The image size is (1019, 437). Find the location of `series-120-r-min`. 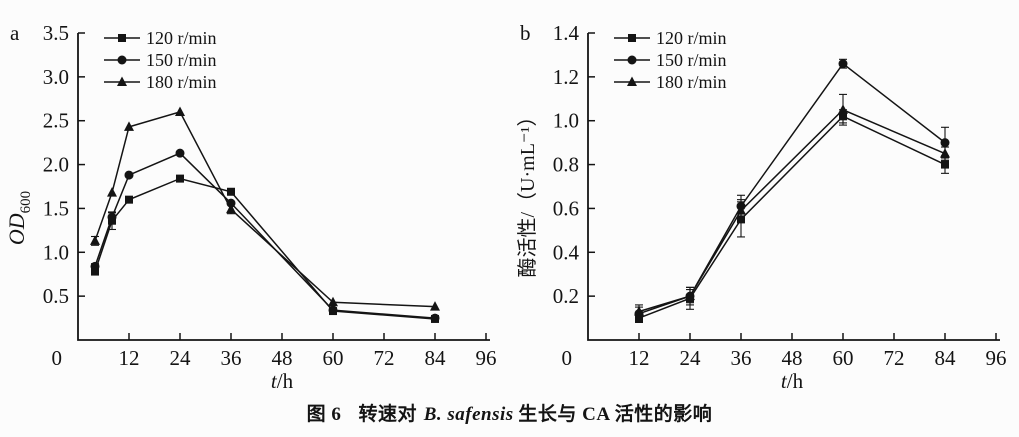

series-120-r-min is located at coordinates (265, 248).